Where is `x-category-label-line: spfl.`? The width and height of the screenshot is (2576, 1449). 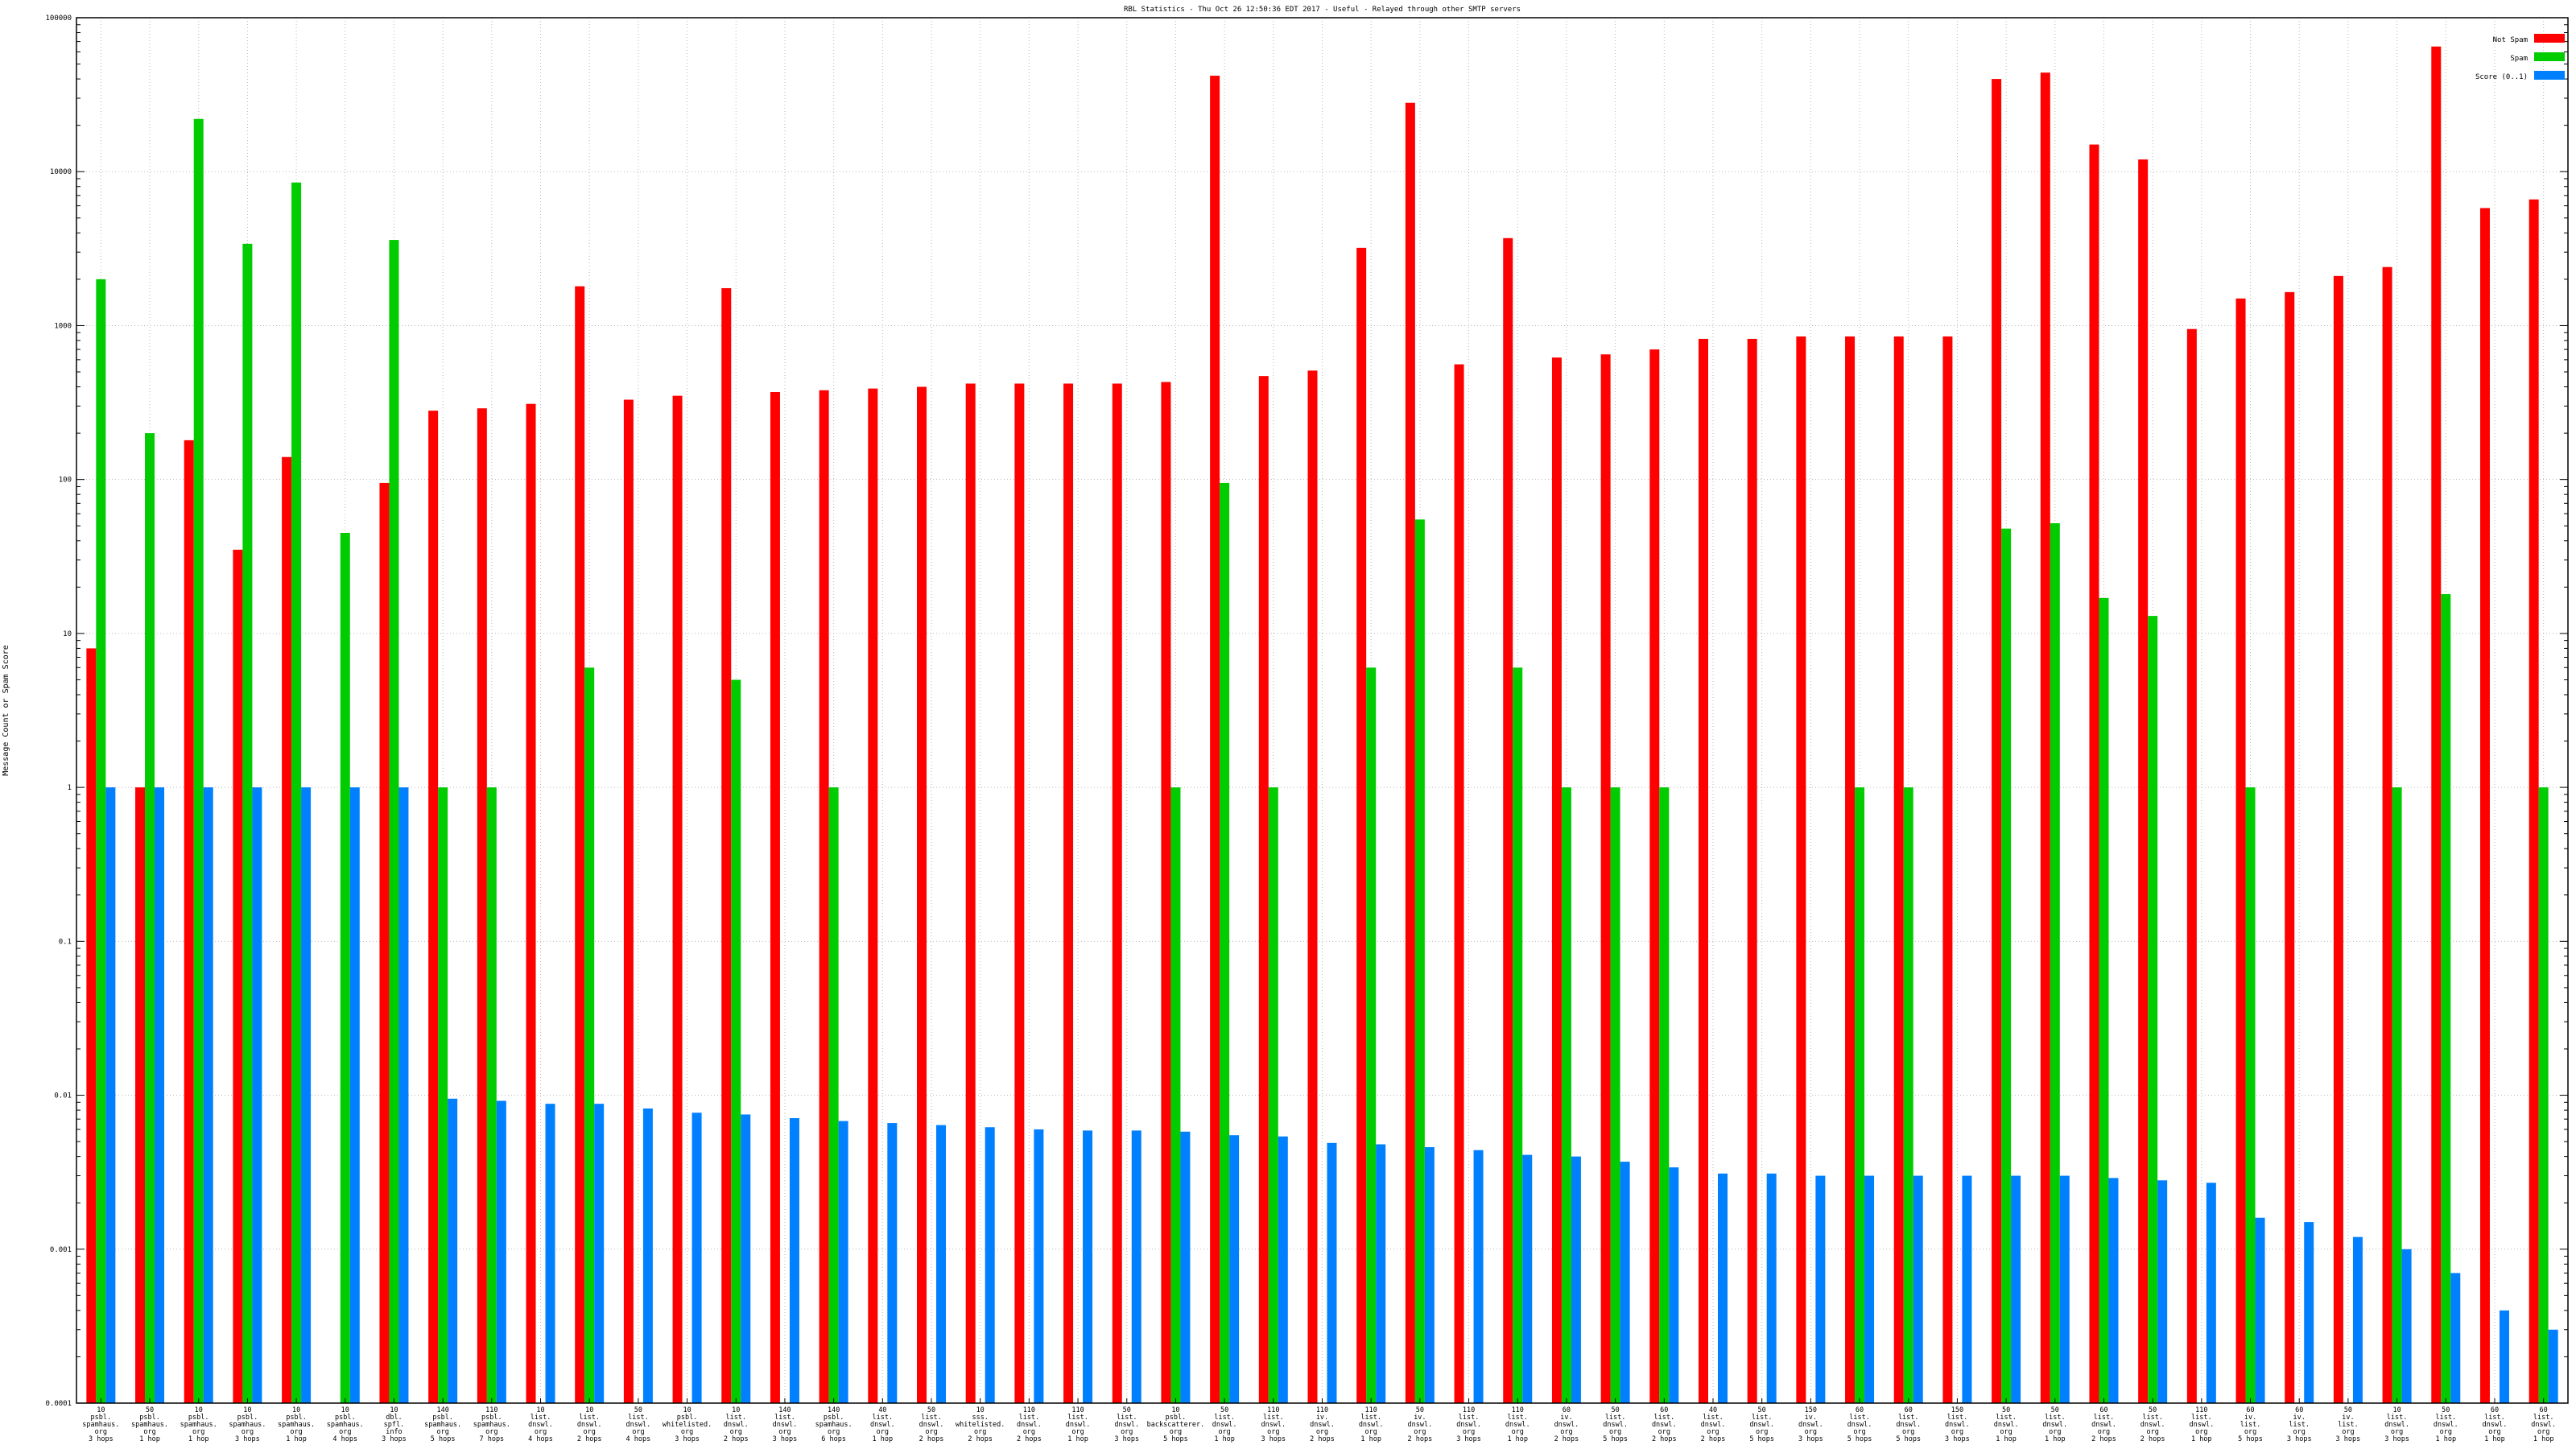
x-category-label-line: spfl. is located at coordinates (394, 1425).